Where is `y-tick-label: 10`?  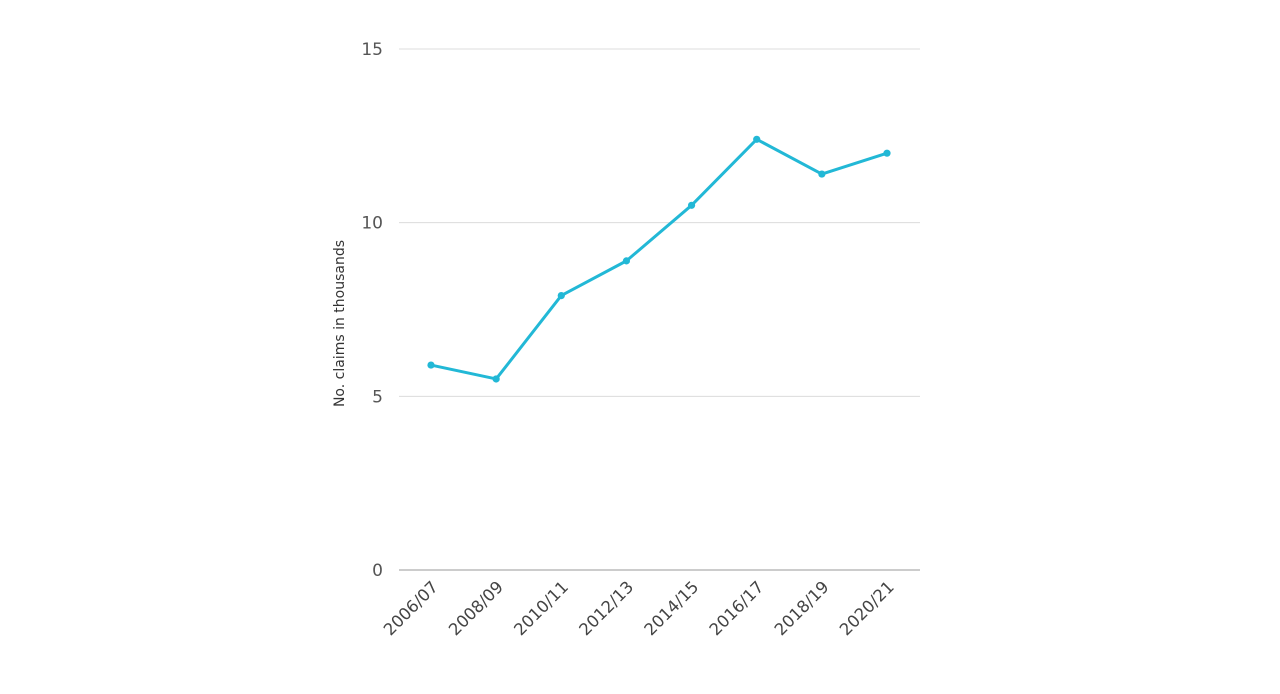
y-tick-label: 10 is located at coordinates (372, 224).